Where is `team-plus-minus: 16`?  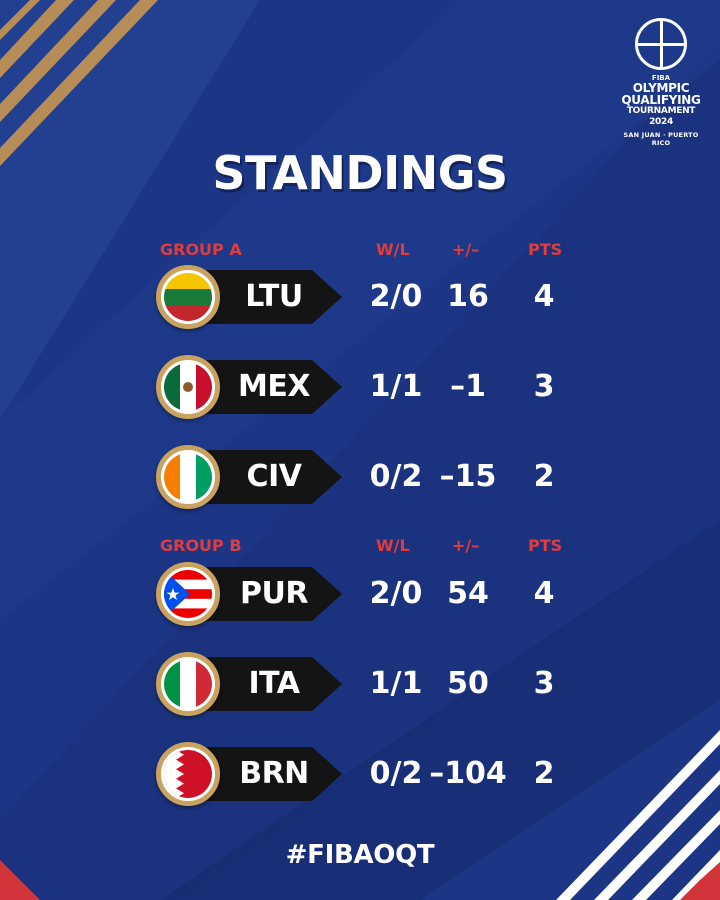
team-plus-minus: 16 is located at coordinates (468, 296).